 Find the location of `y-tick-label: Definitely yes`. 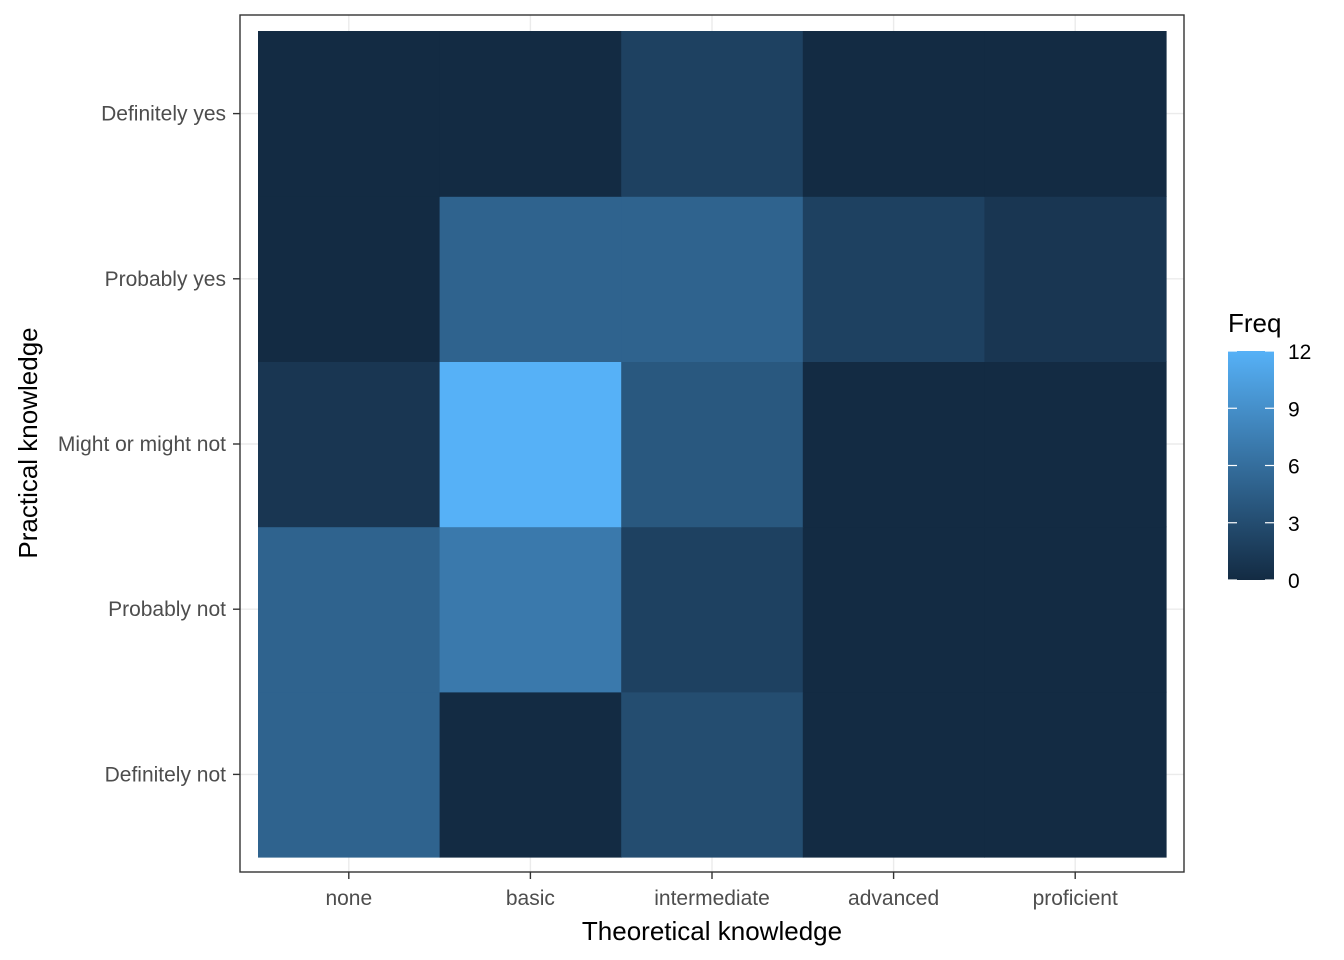

y-tick-label: Definitely yes is located at coordinates (163, 114).